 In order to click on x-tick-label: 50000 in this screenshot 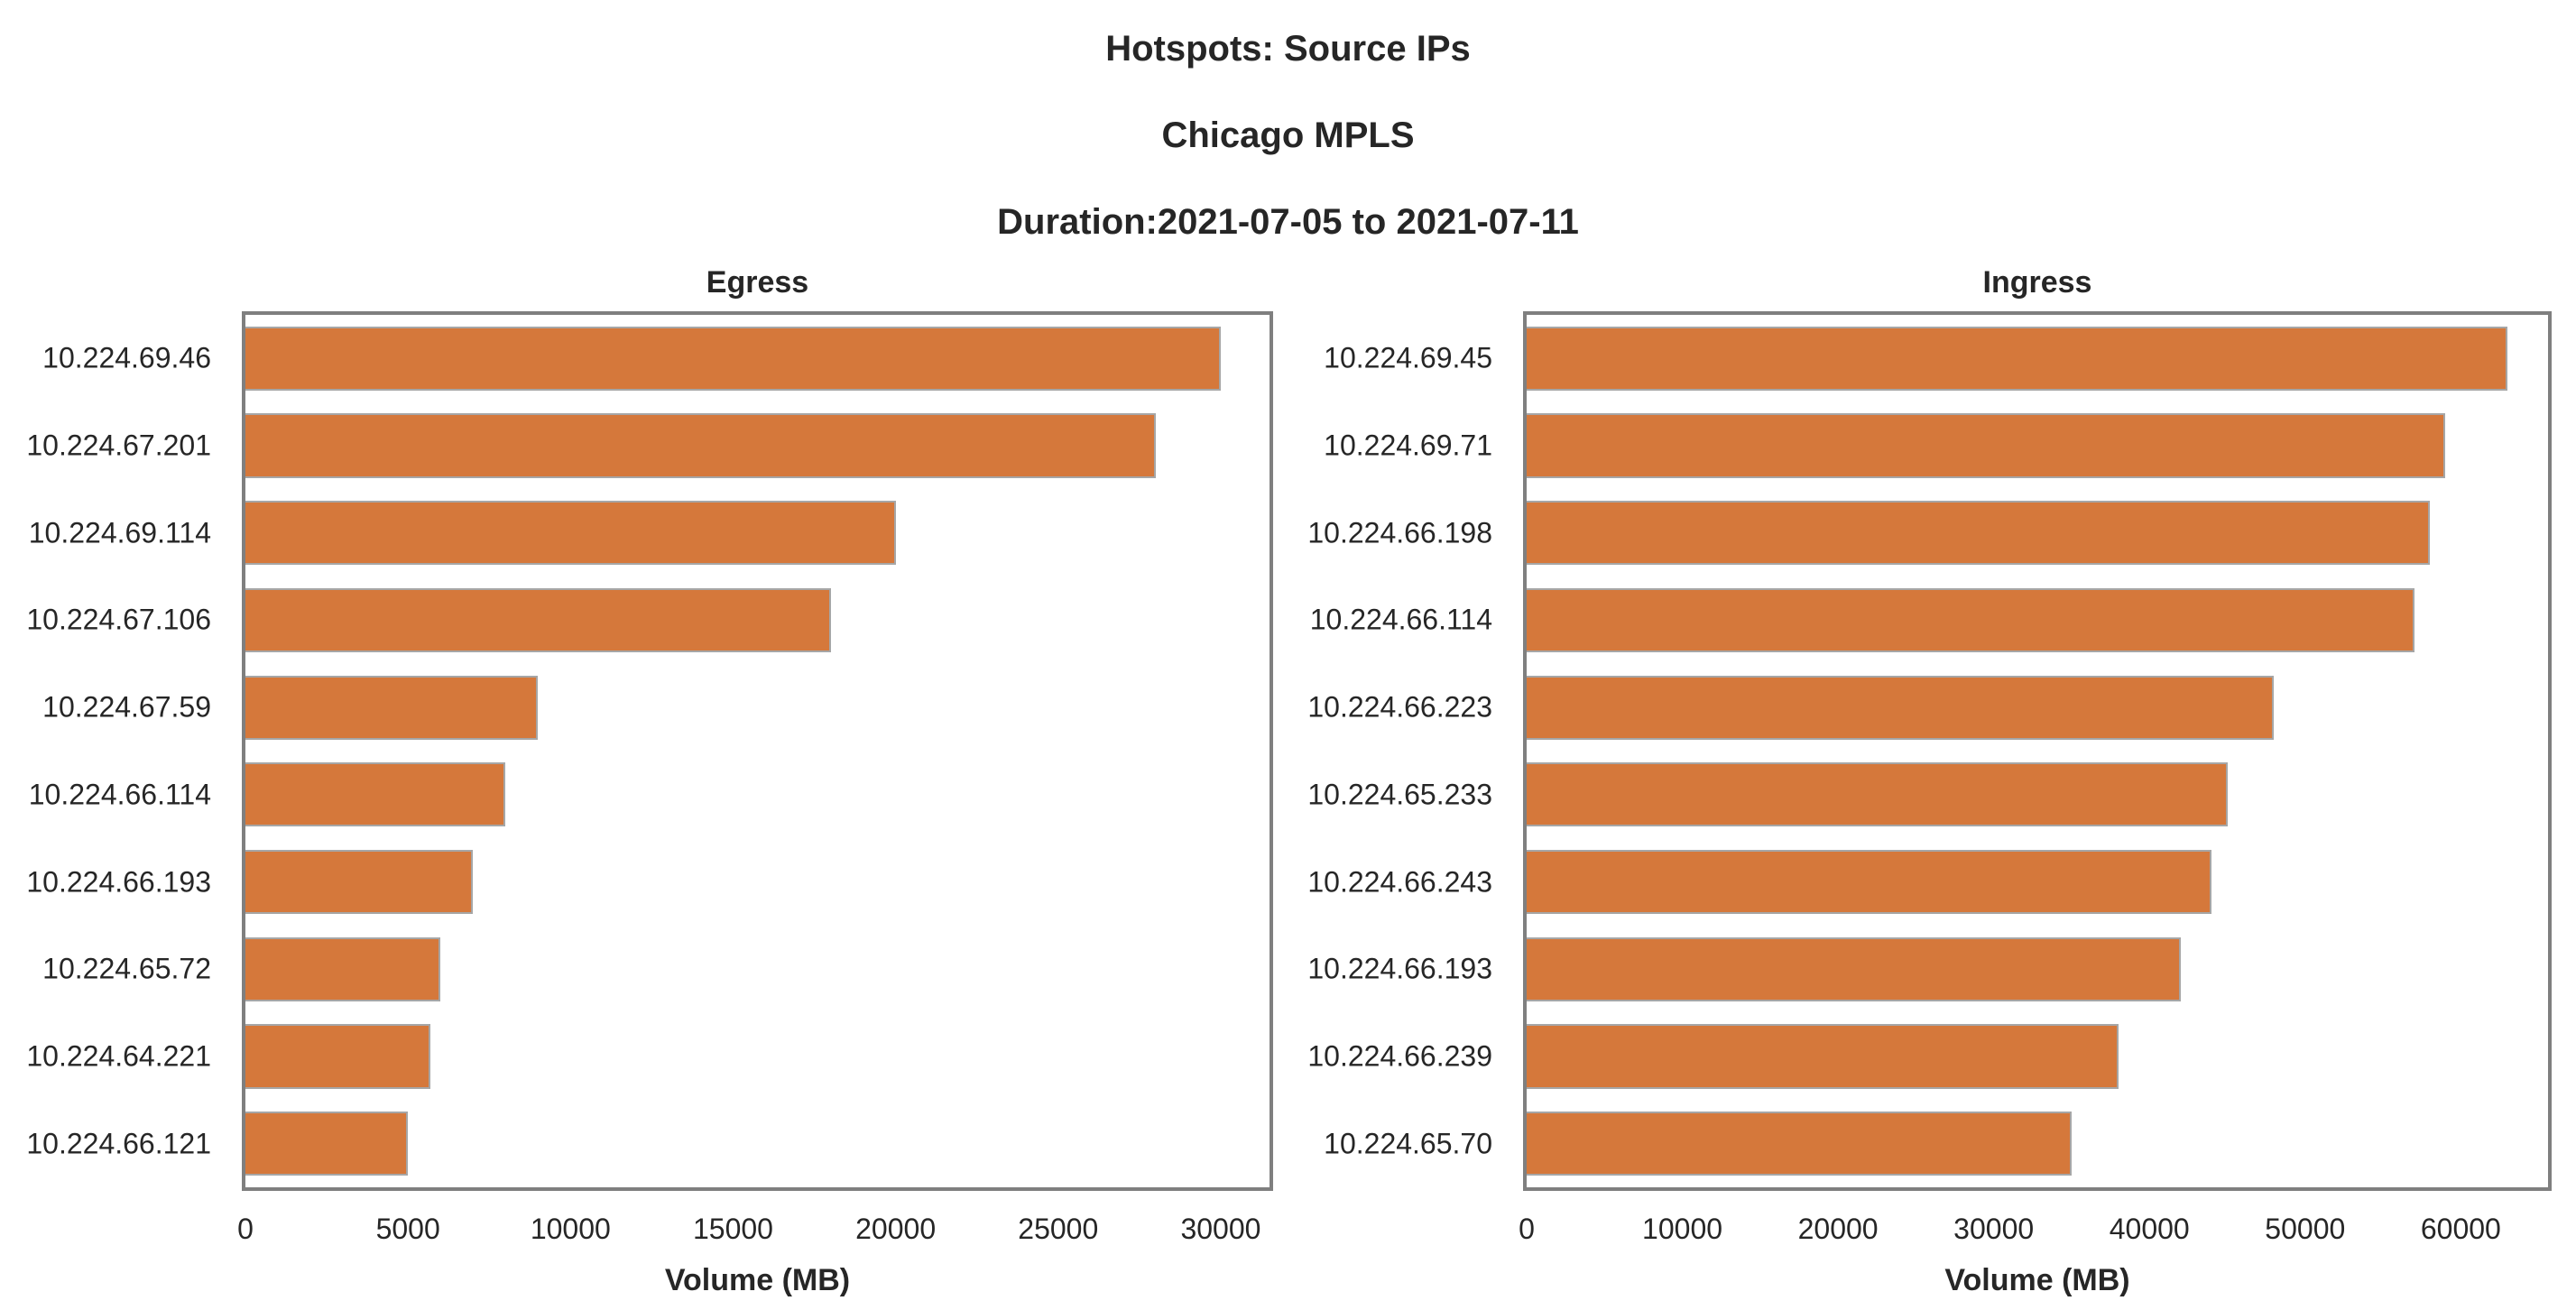, I will do `click(2305, 1229)`.